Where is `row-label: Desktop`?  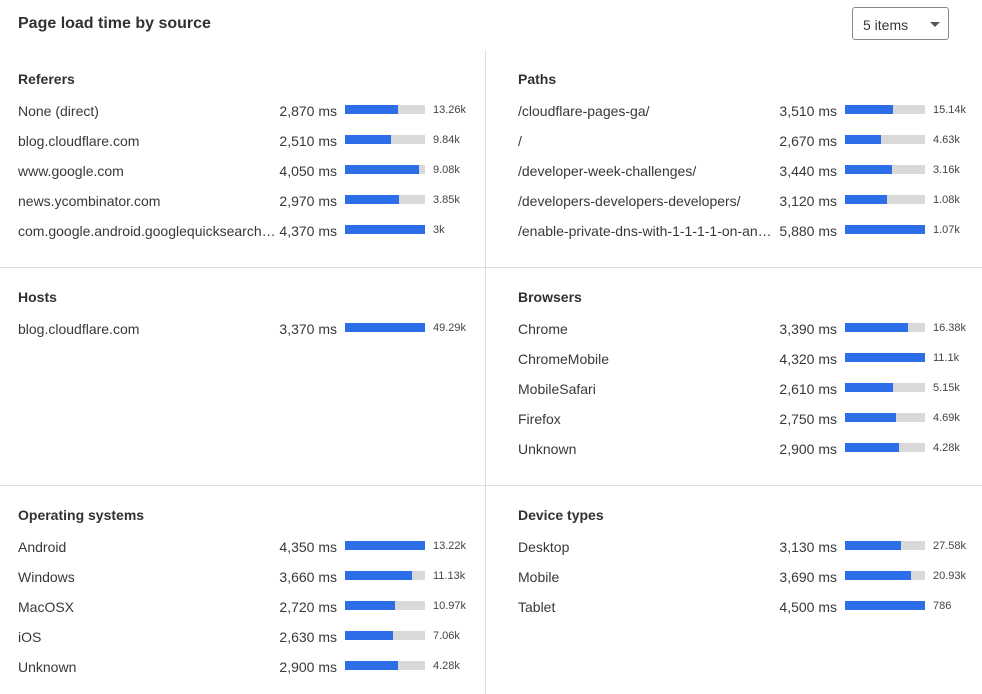 row-label: Desktop is located at coordinates (544, 547).